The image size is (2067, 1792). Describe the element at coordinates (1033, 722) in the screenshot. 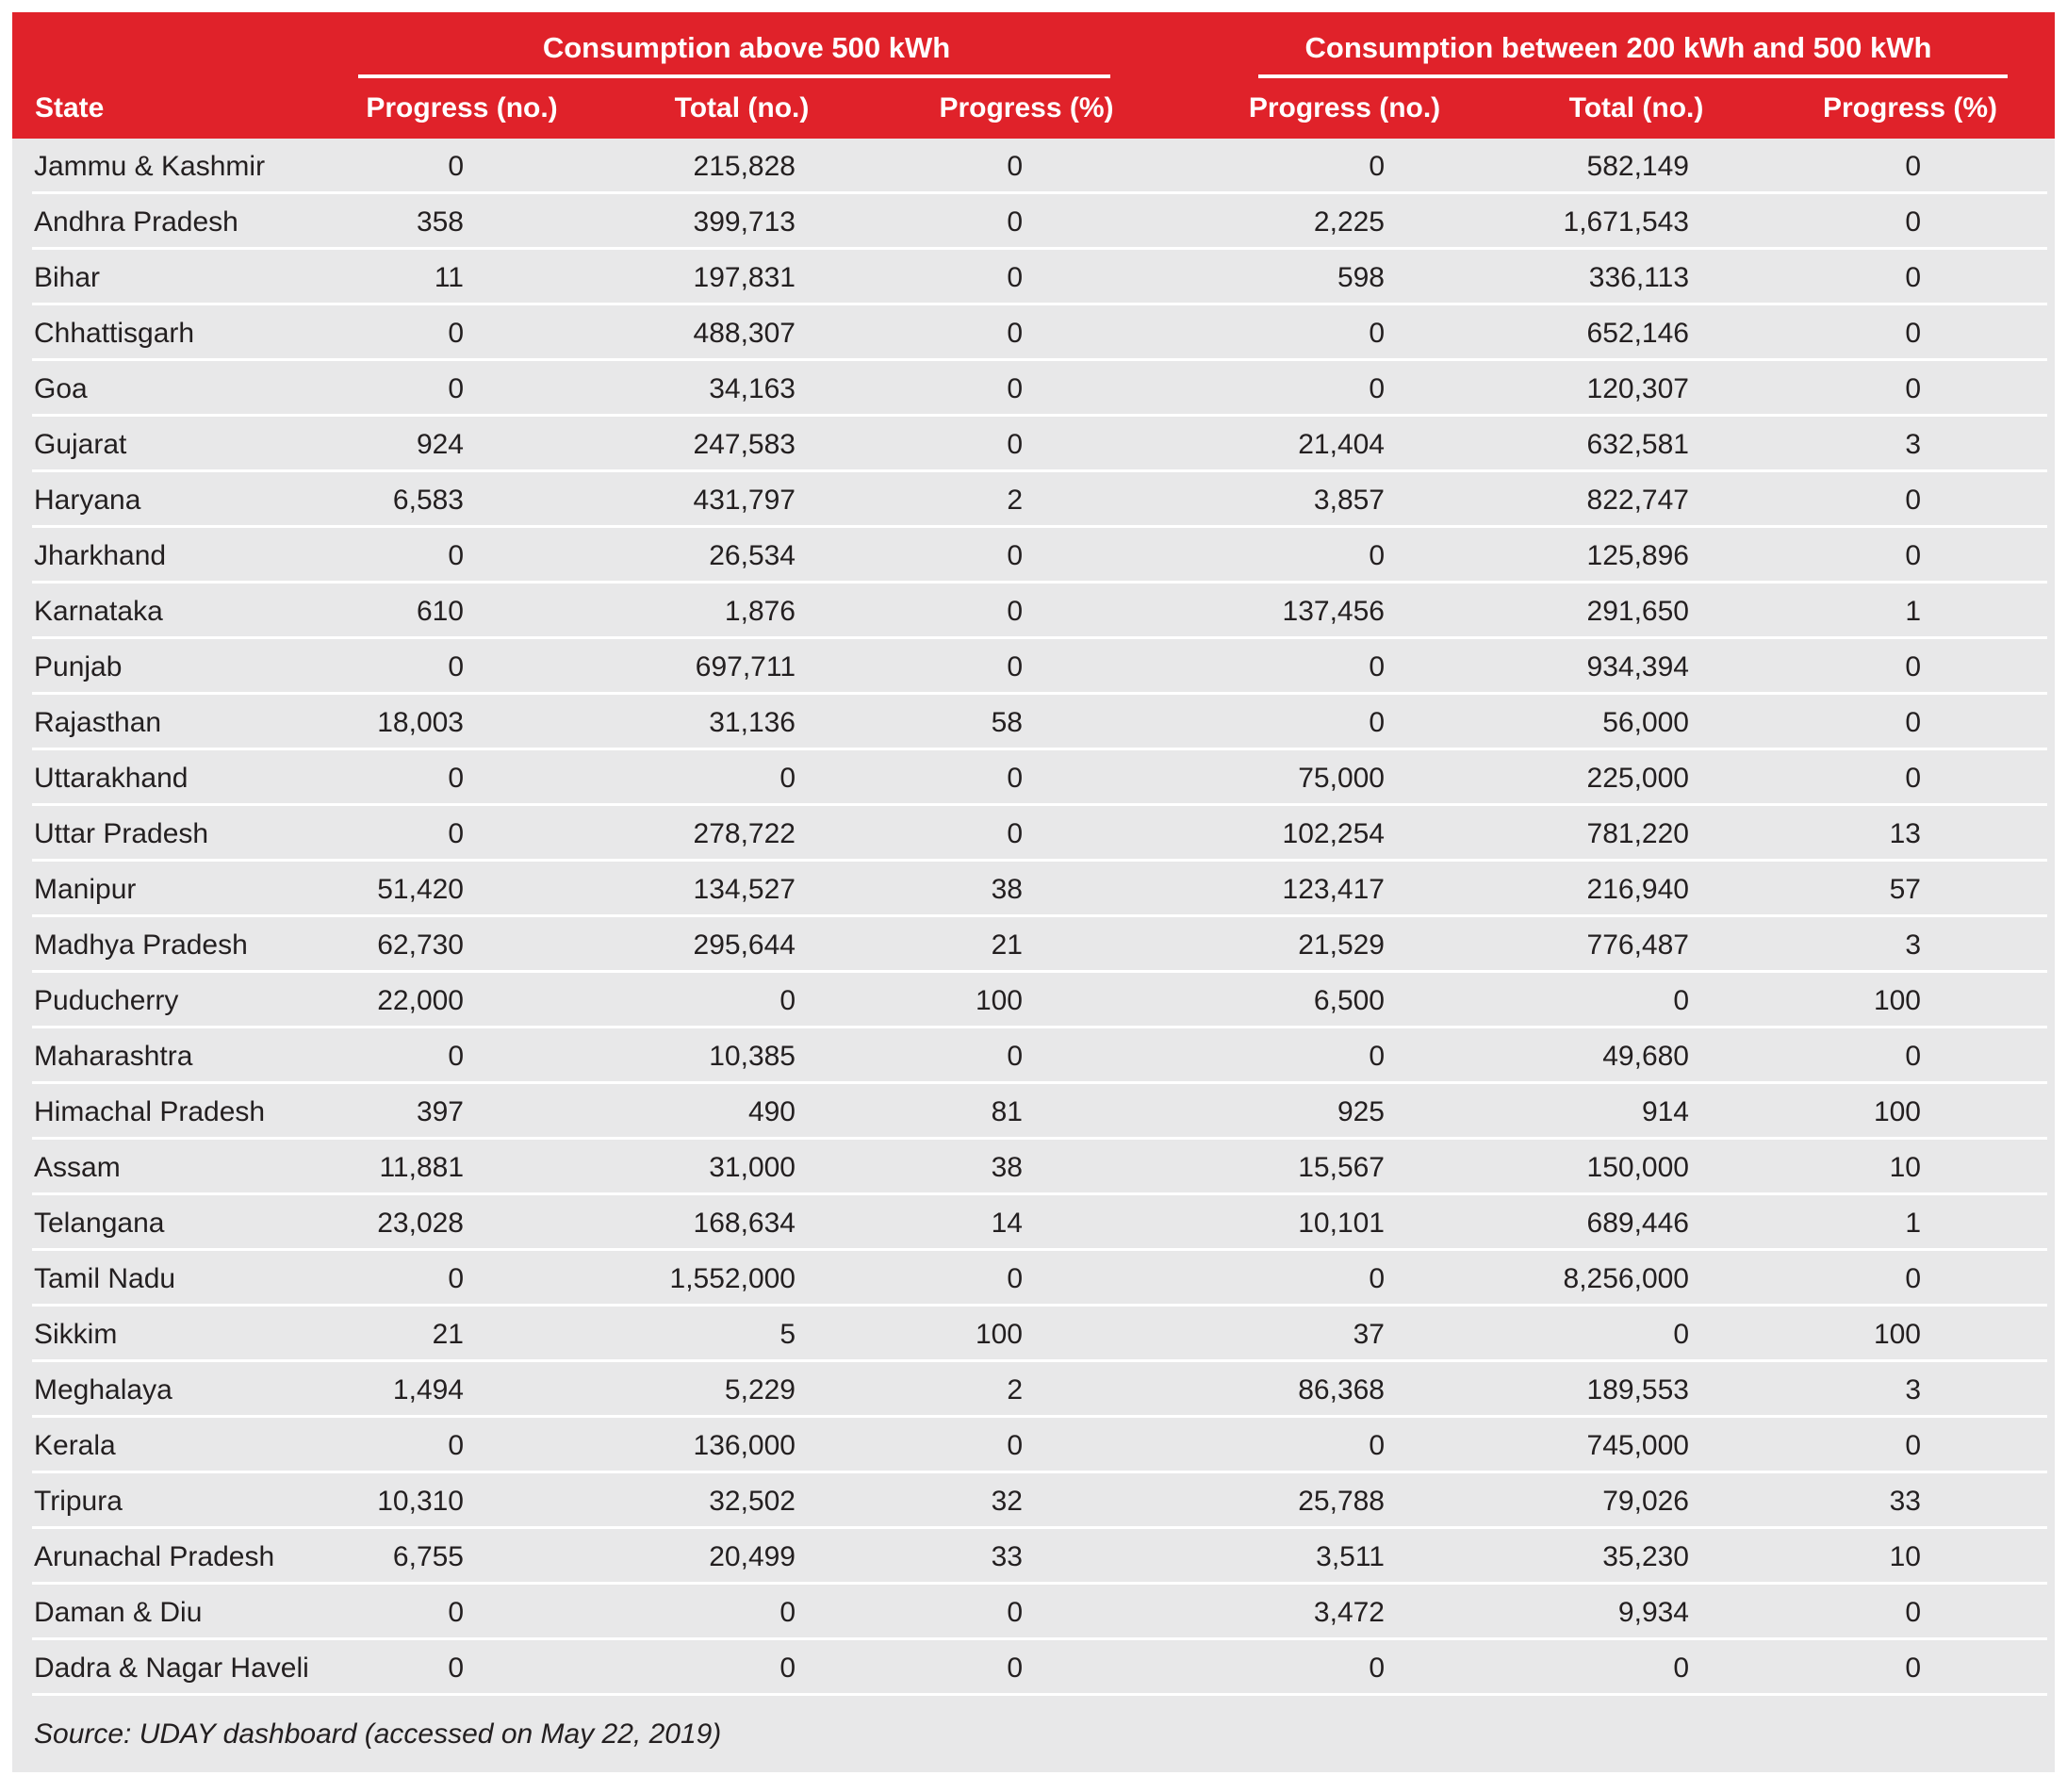

I see `table-row: Rajasthan 18,003 31,136 58 0 56,000 0` at that location.